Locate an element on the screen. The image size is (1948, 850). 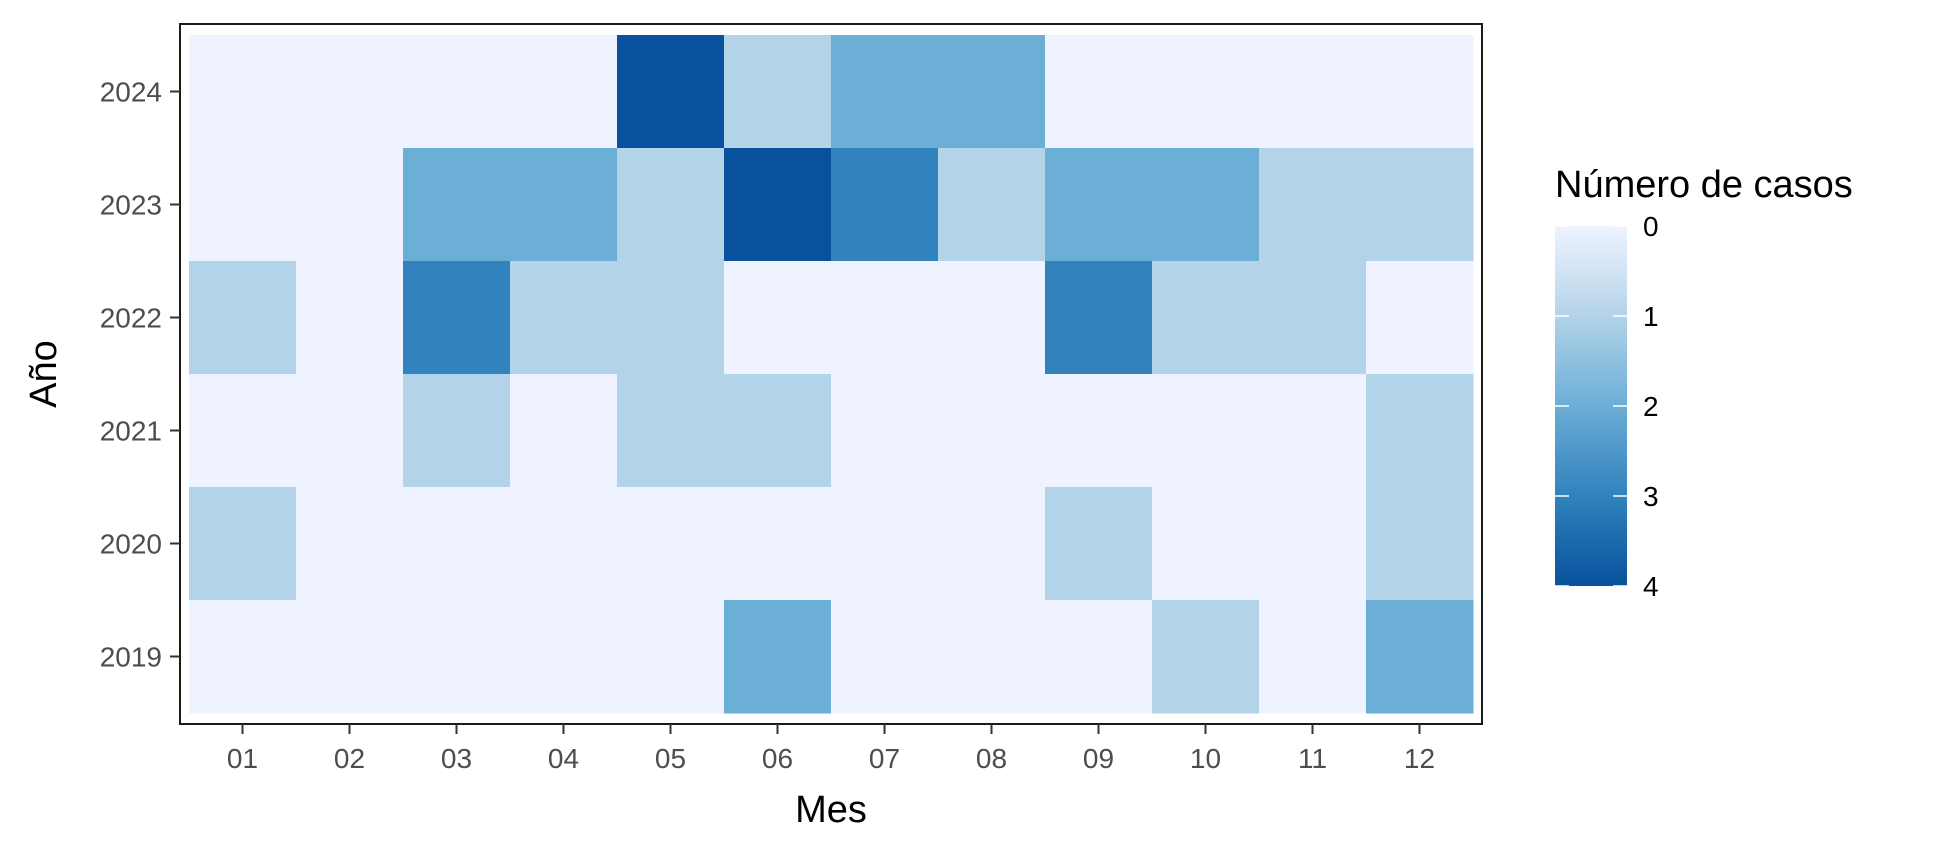
x-tick-label-04: 04 is located at coordinates (563, 758).